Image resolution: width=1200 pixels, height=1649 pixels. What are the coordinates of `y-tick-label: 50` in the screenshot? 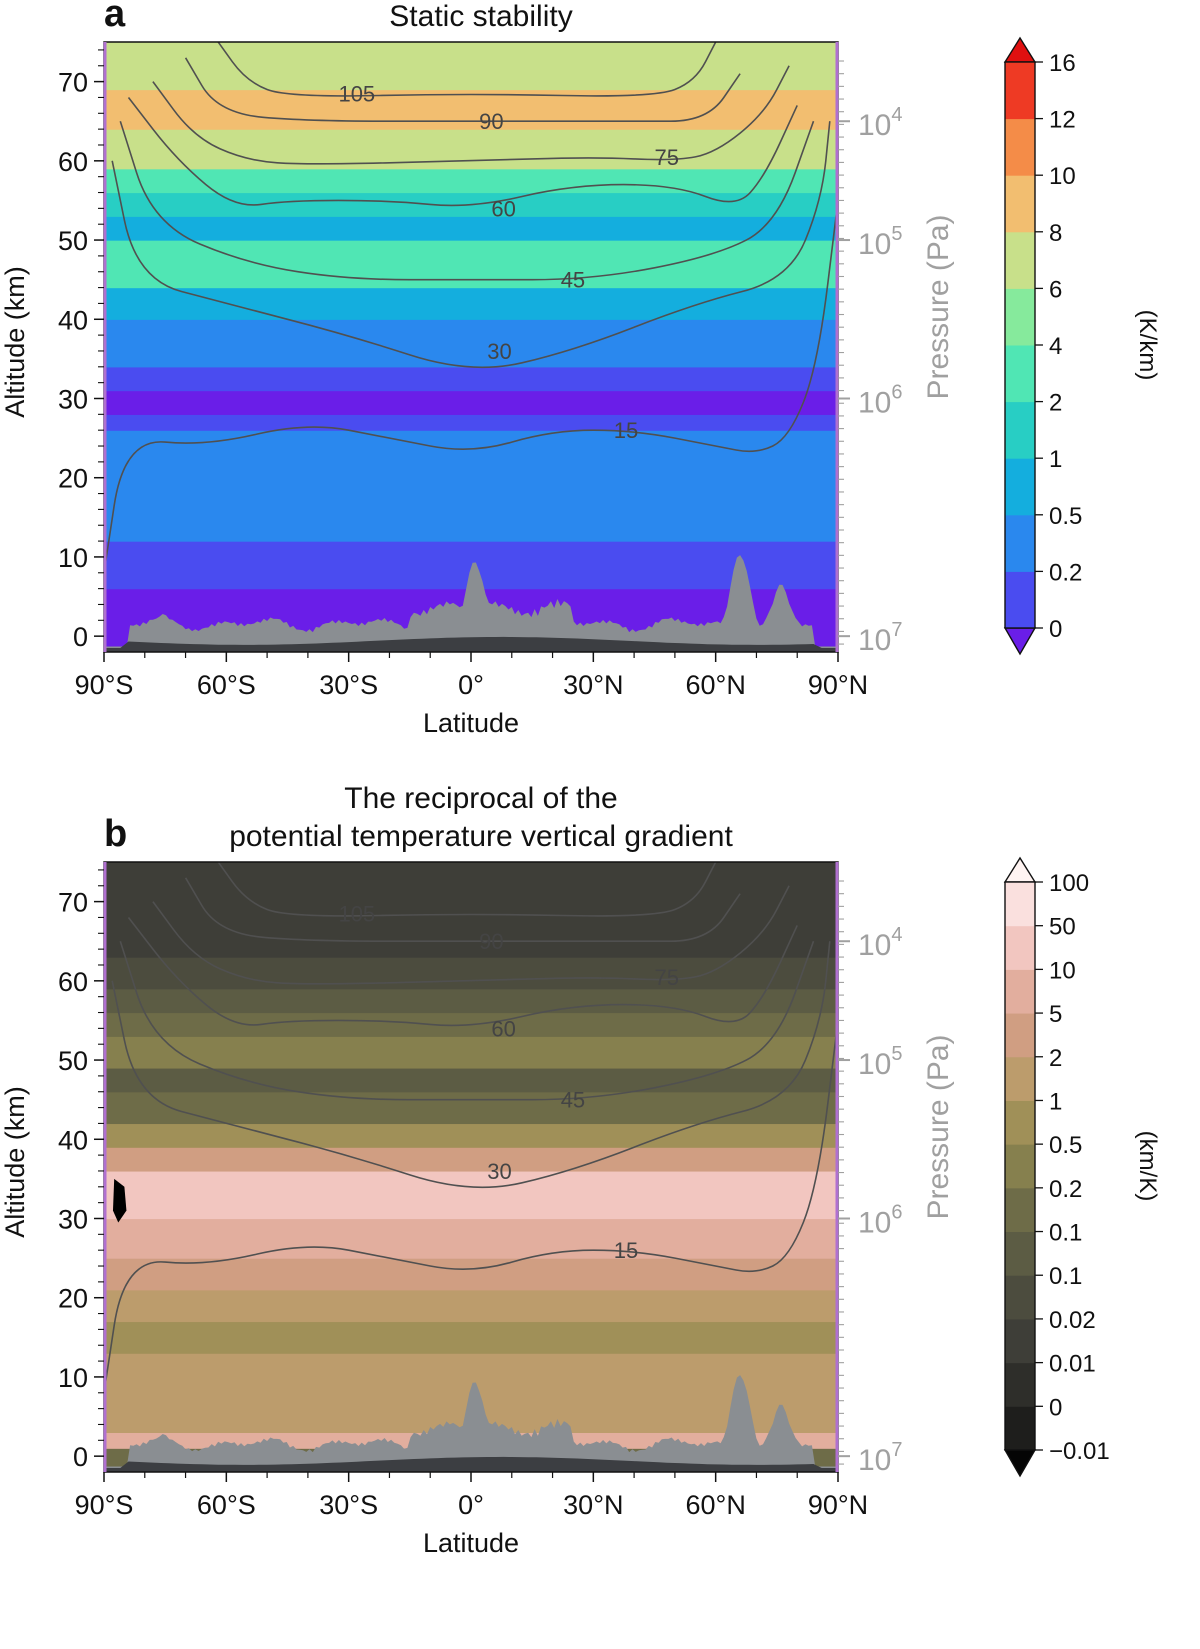 It's located at (73, 1061).